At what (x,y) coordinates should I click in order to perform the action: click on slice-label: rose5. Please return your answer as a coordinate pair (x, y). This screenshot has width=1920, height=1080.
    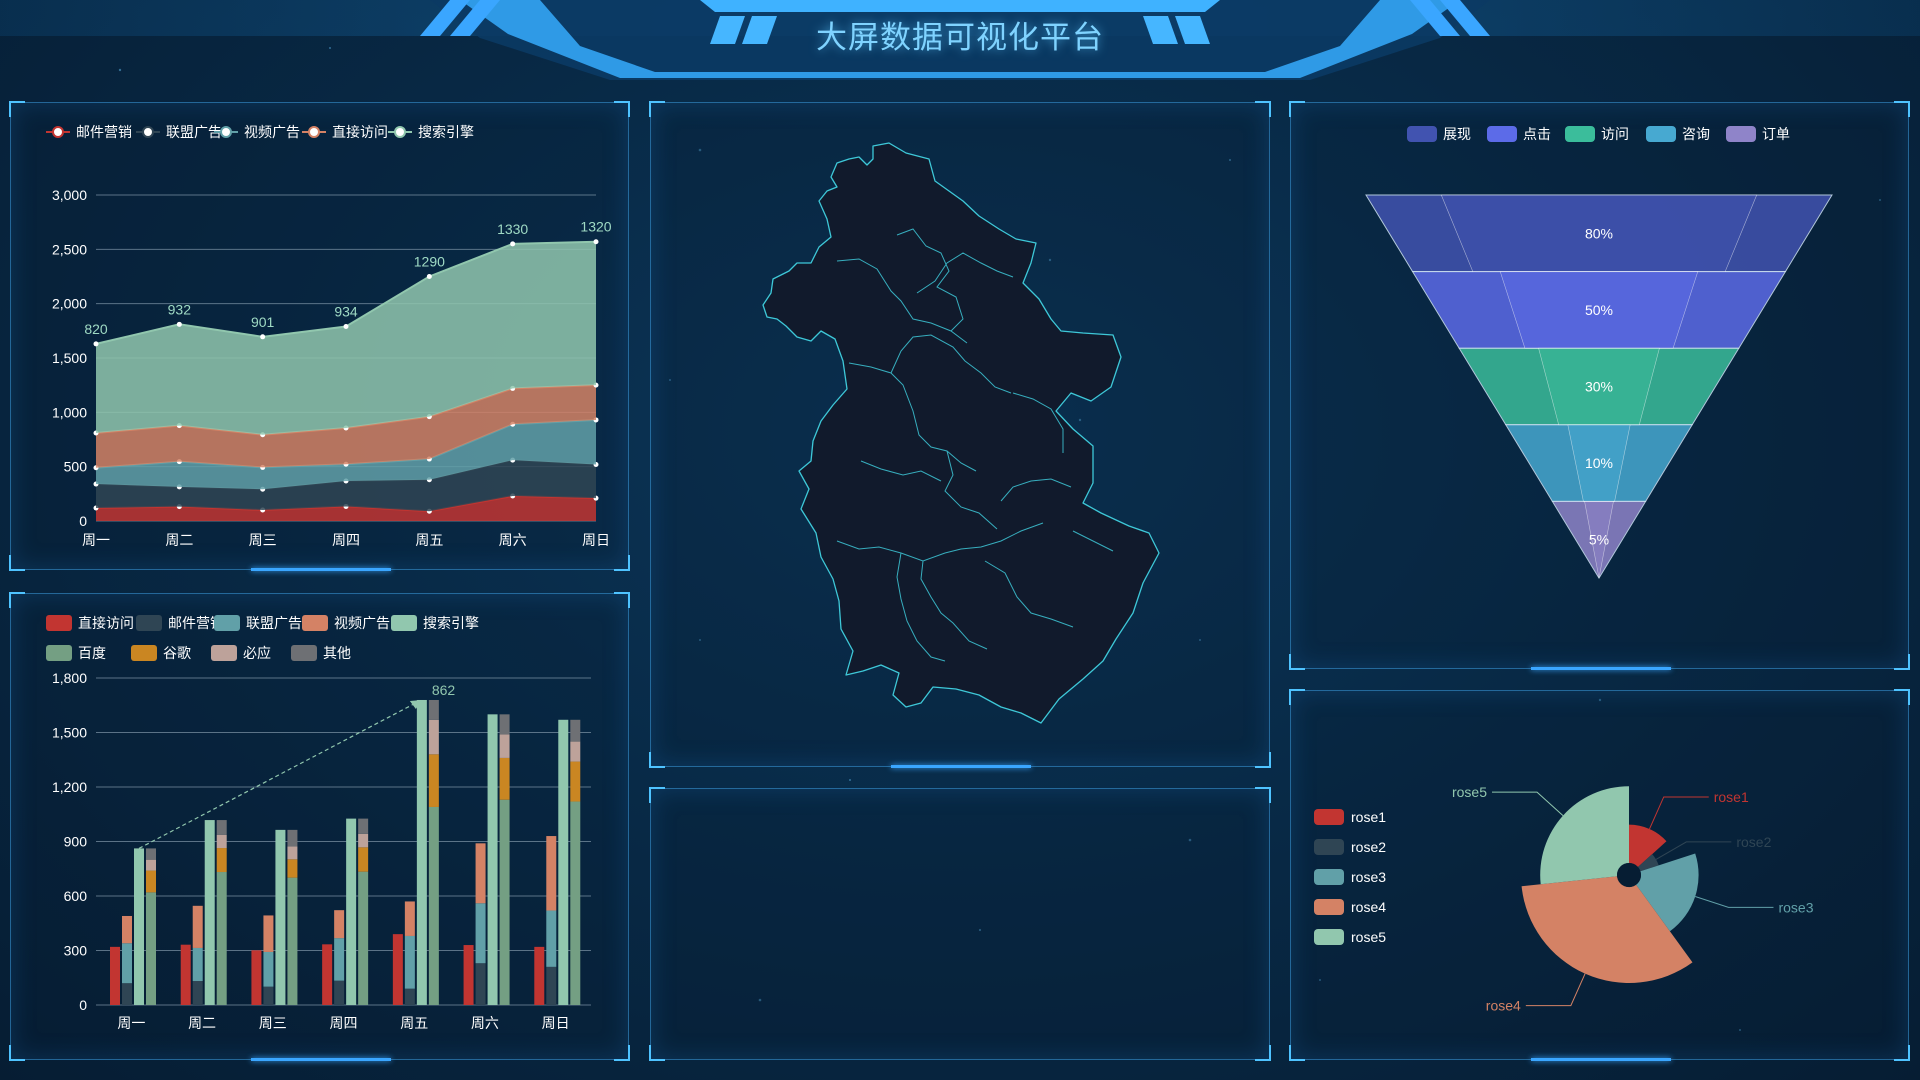
    Looking at the image, I should click on (1469, 792).